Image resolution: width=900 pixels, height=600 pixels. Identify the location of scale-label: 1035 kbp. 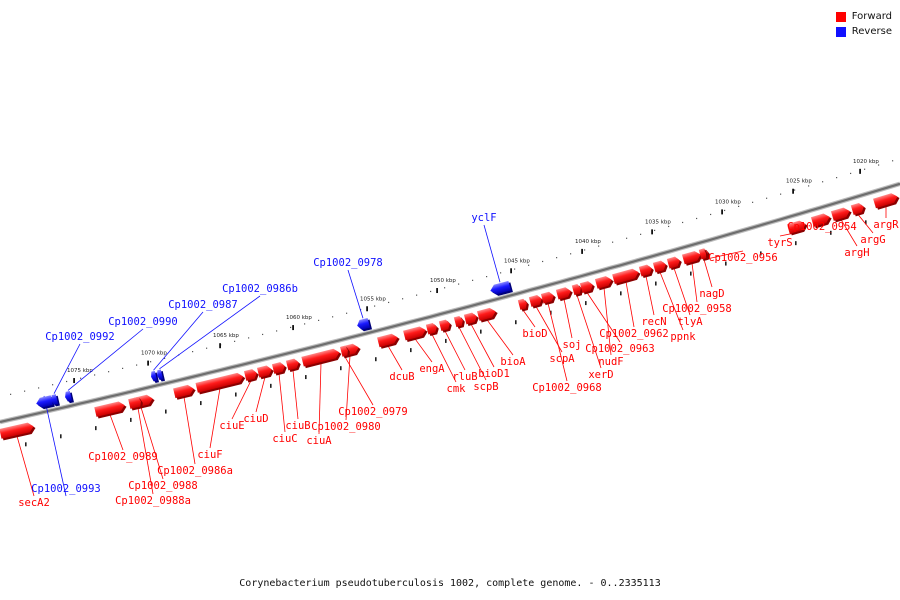
(658, 222).